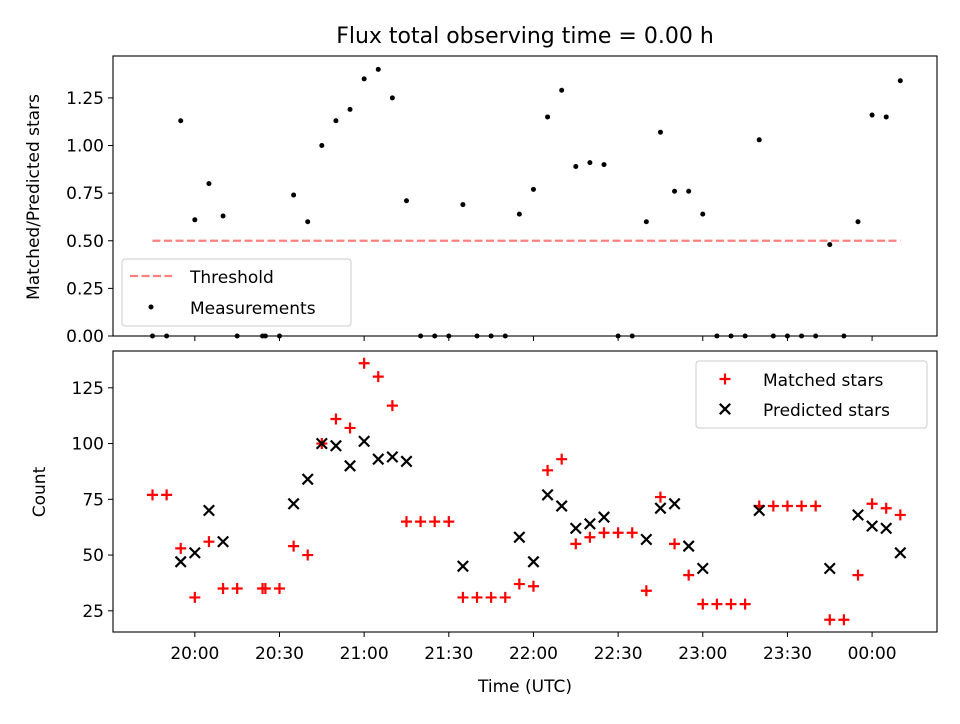  What do you see at coordinates (151, 307) in the screenshot?
I see `legend-measurement-swatch` at bounding box center [151, 307].